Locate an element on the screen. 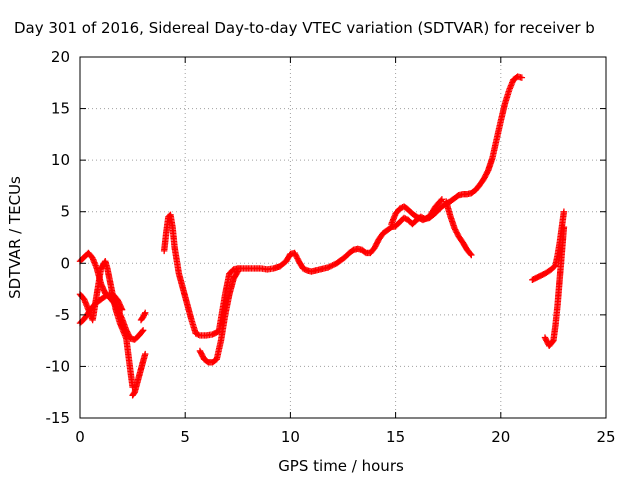 The width and height of the screenshot is (640, 480). y-axis-tick-labels: -15 -10 -5 0 5 10 15 20 is located at coordinates (58, 237).